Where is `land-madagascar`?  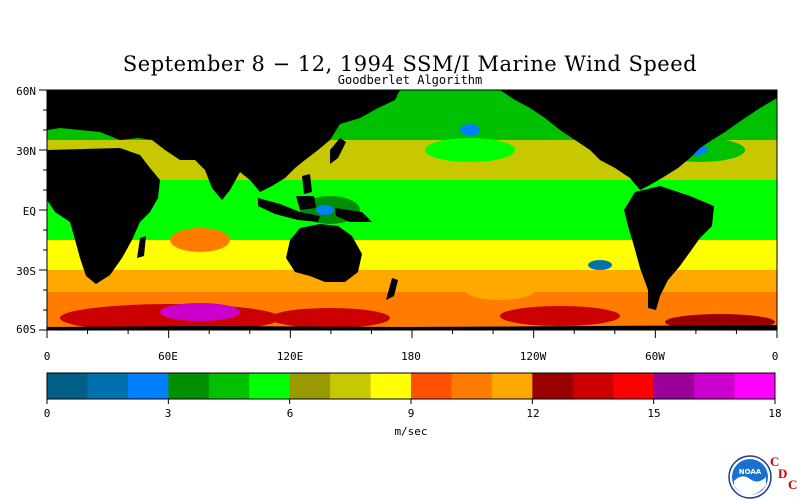 land-madagascar is located at coordinates (141, 247).